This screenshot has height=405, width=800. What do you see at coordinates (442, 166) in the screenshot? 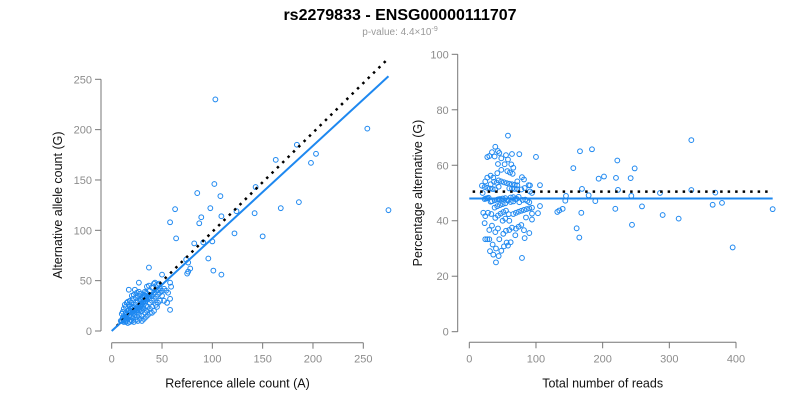
I see `y-tick-label: 60` at bounding box center [442, 166].